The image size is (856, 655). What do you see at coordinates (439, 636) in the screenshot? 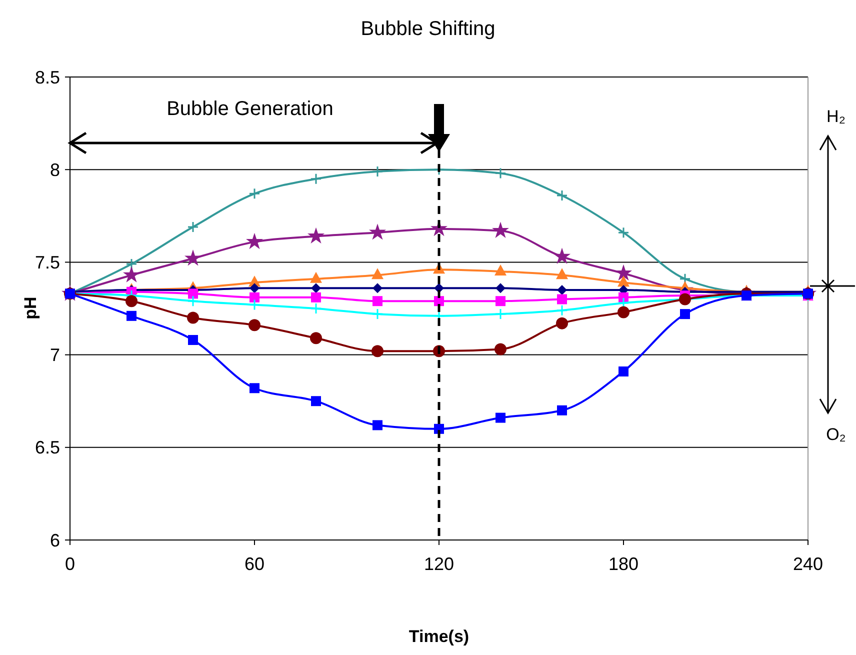
I see `x-axis-title: Time(s)` at bounding box center [439, 636].